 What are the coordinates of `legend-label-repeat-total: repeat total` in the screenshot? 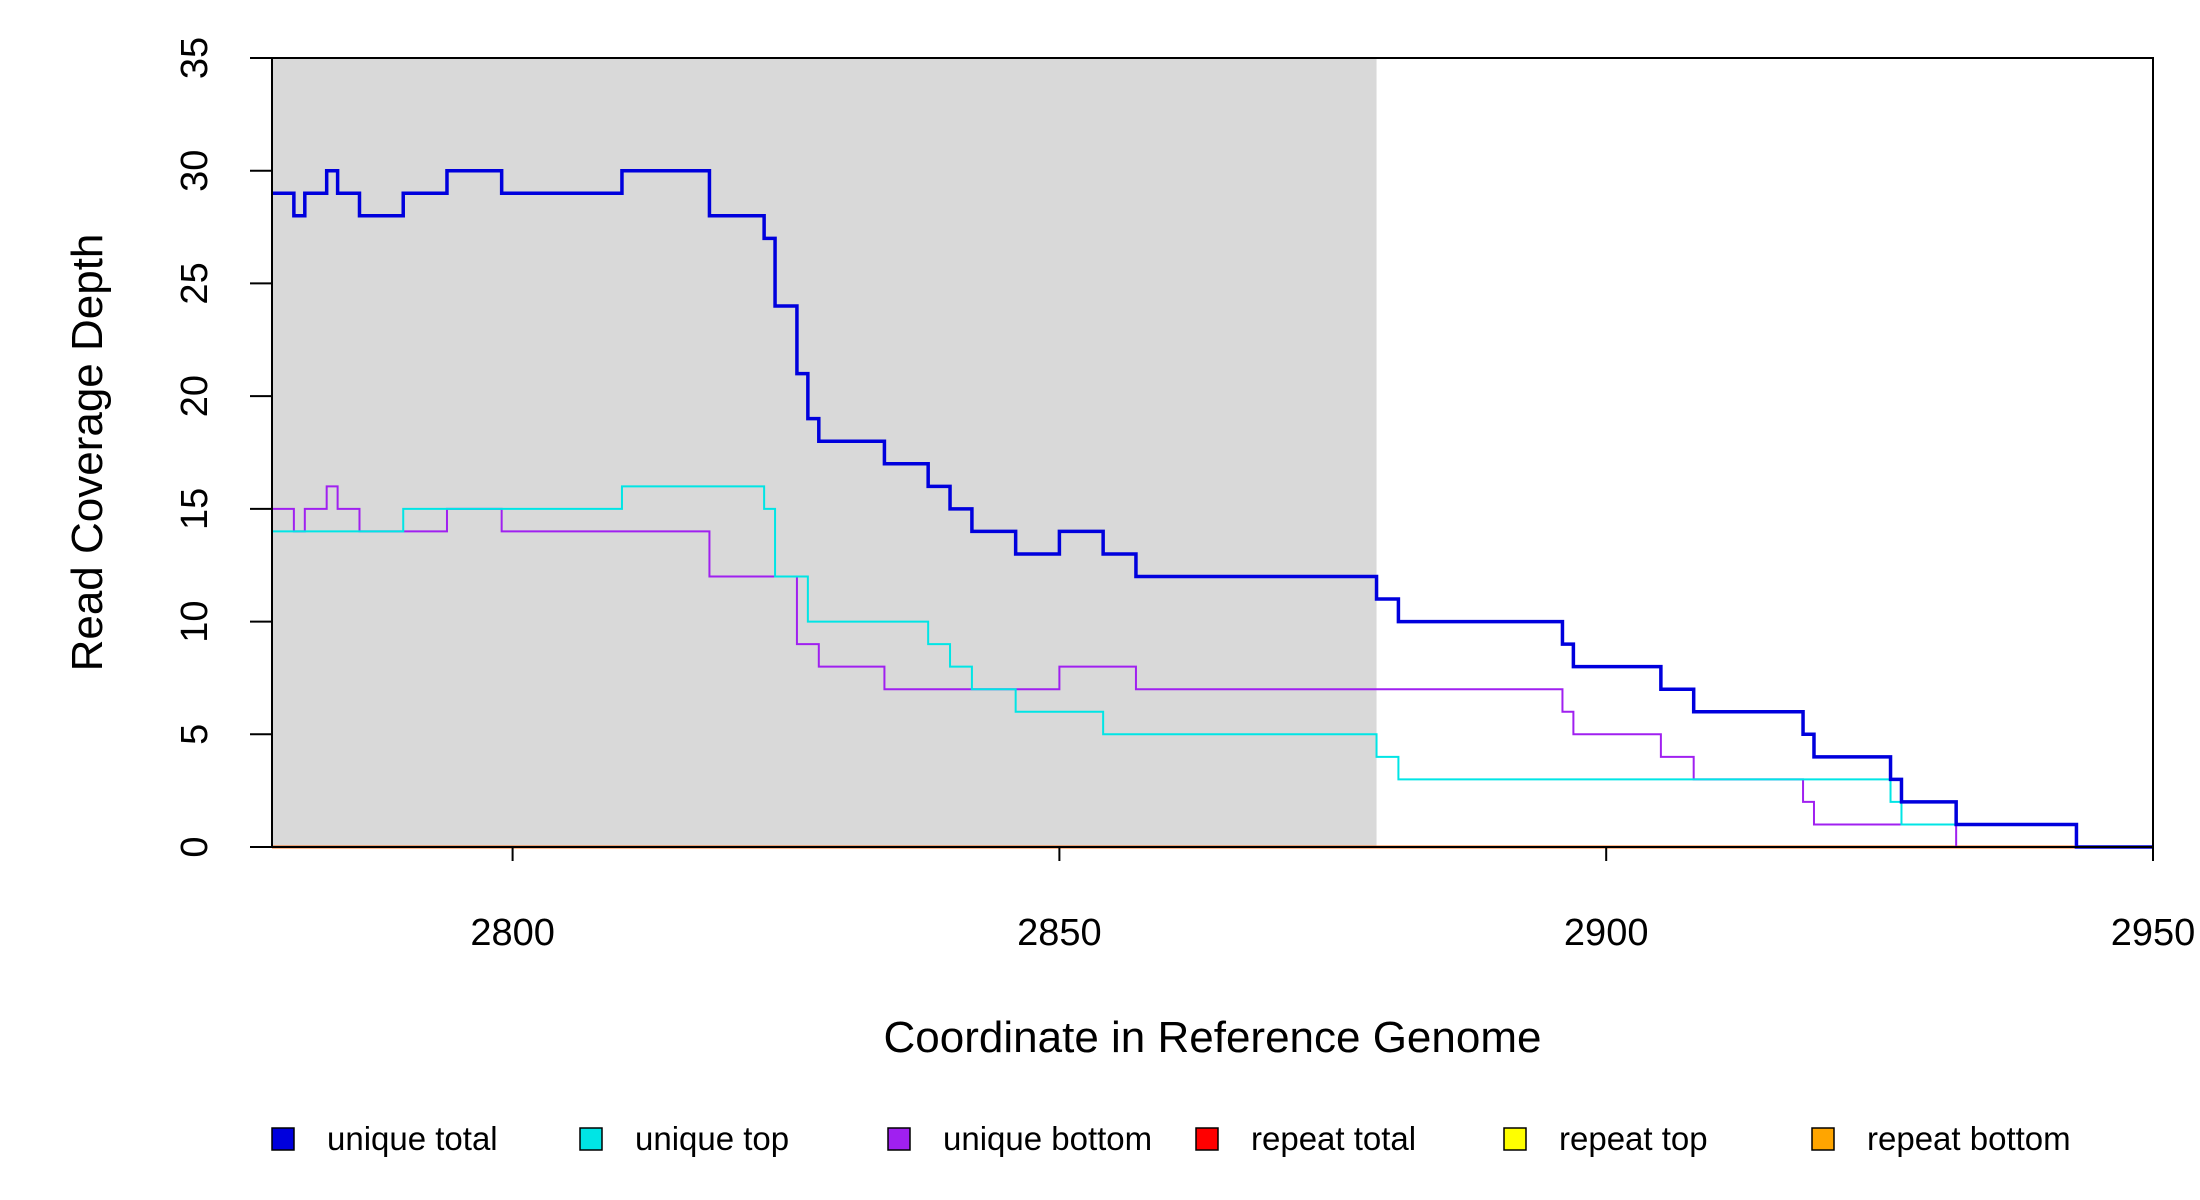 It's located at (1333, 1138).